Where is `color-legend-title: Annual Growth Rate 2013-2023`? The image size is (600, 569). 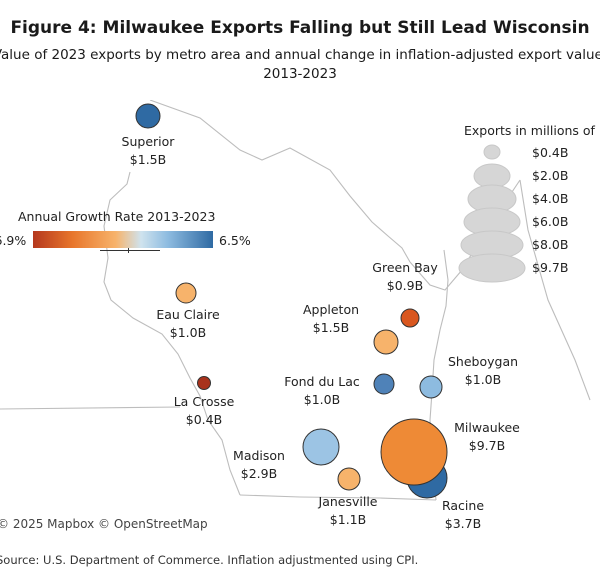
color-legend-title: Annual Growth Rate 2013-2023 is located at coordinates (117, 216).